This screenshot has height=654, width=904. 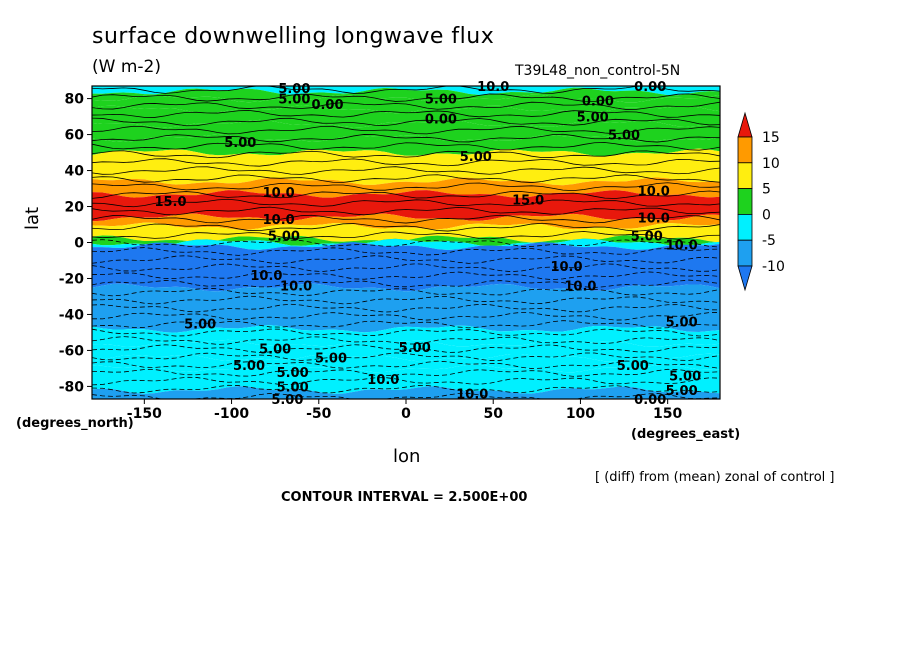 What do you see at coordinates (686, 434) in the screenshot?
I see `x-axis-units: (degrees_east)` at bounding box center [686, 434].